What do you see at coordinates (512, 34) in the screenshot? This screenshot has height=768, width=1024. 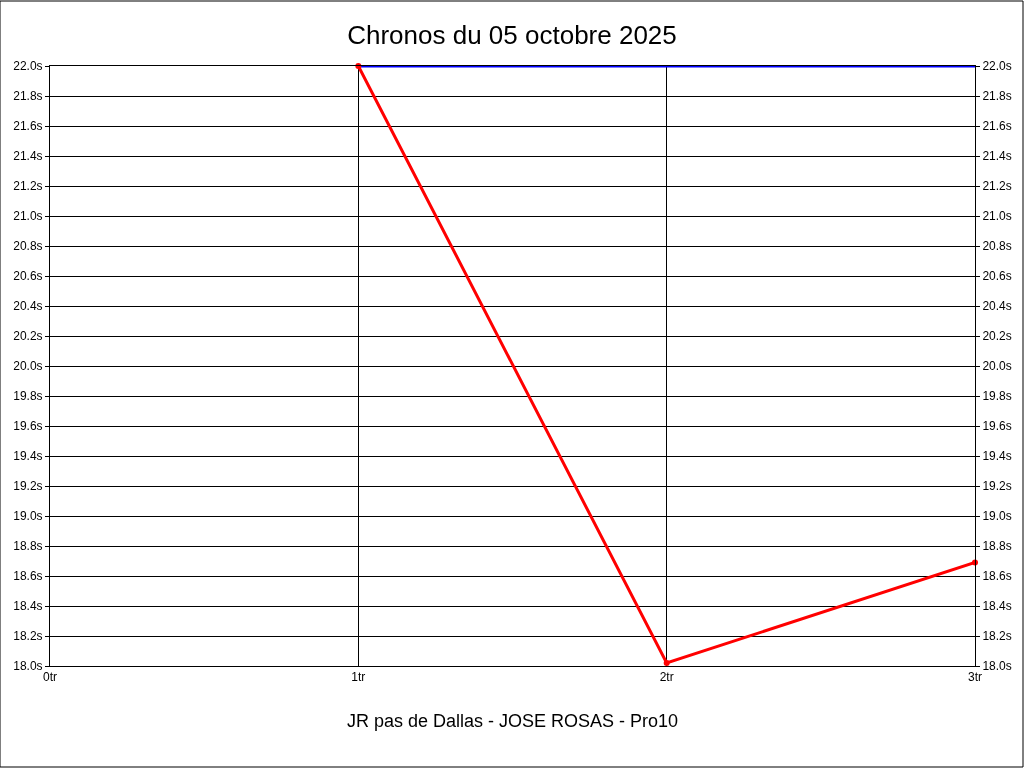 I see `chart-title: Chronos du 05 octobre 2025` at bounding box center [512, 34].